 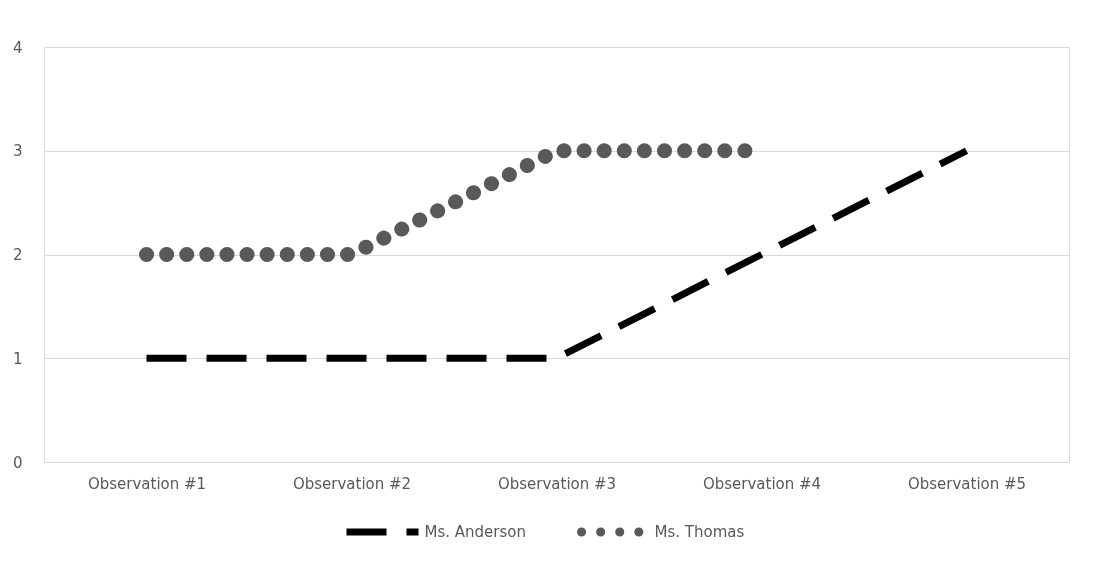 I want to click on y-tick-label: 2, so click(x=17, y=255).